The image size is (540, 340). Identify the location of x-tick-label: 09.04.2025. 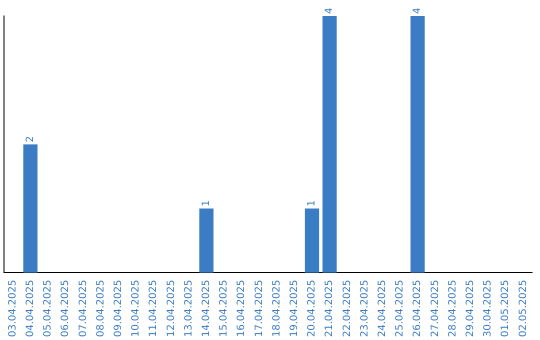
(118, 309).